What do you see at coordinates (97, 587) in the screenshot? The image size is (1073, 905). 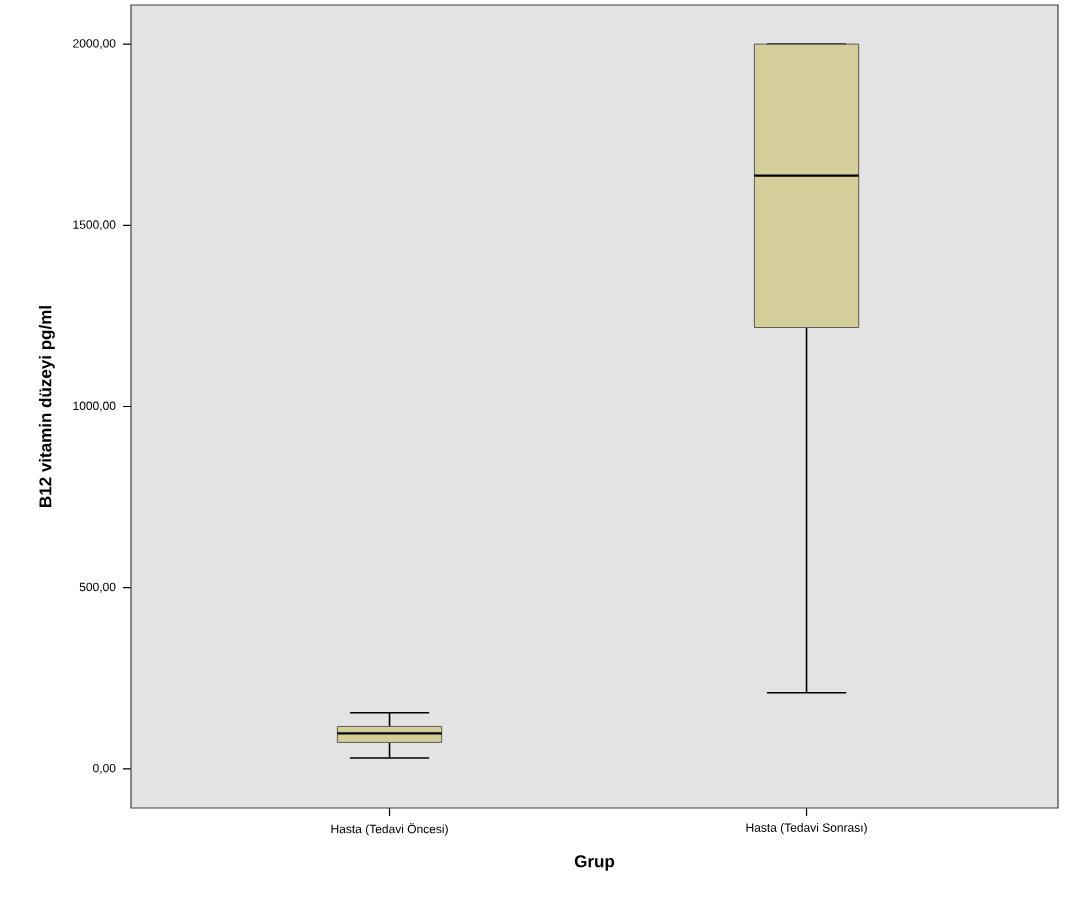 I see `y-tick-label: 500,00` at bounding box center [97, 587].